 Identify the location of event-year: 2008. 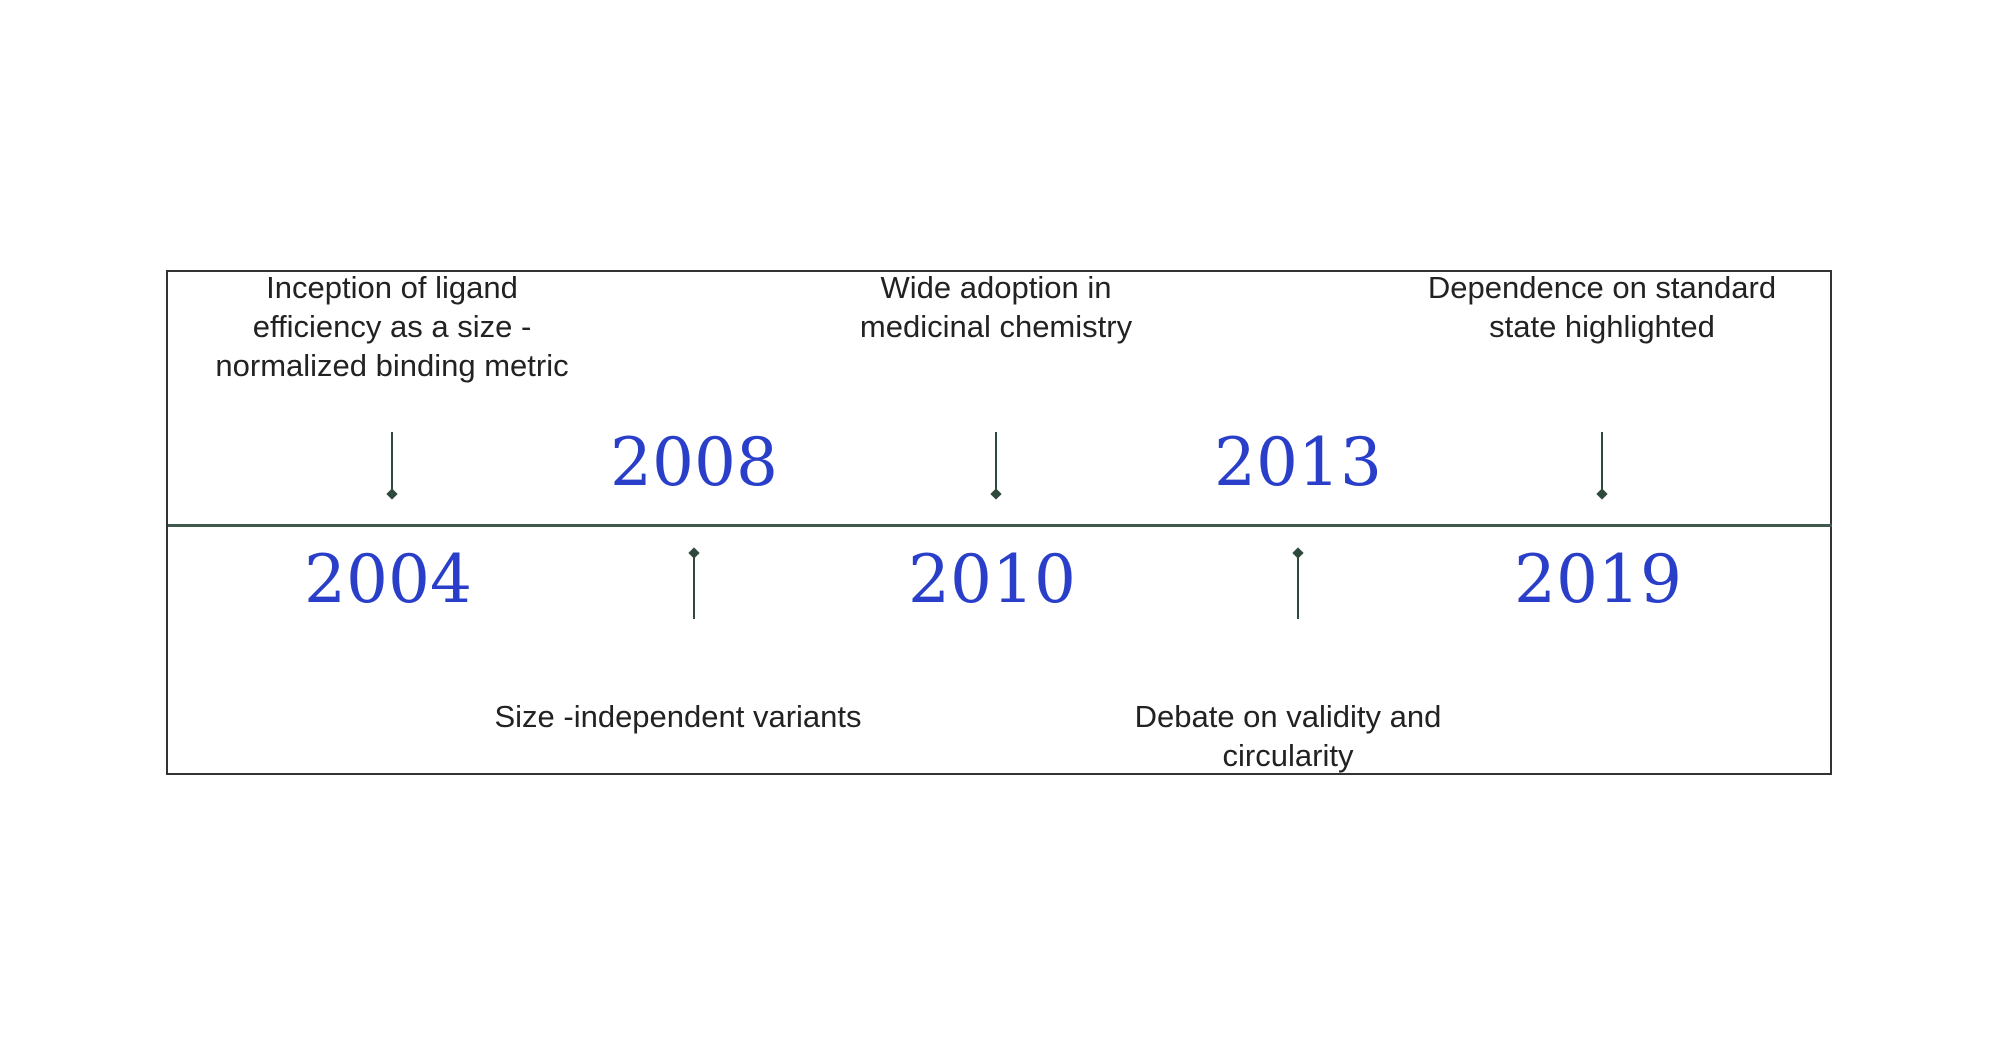
(694, 462).